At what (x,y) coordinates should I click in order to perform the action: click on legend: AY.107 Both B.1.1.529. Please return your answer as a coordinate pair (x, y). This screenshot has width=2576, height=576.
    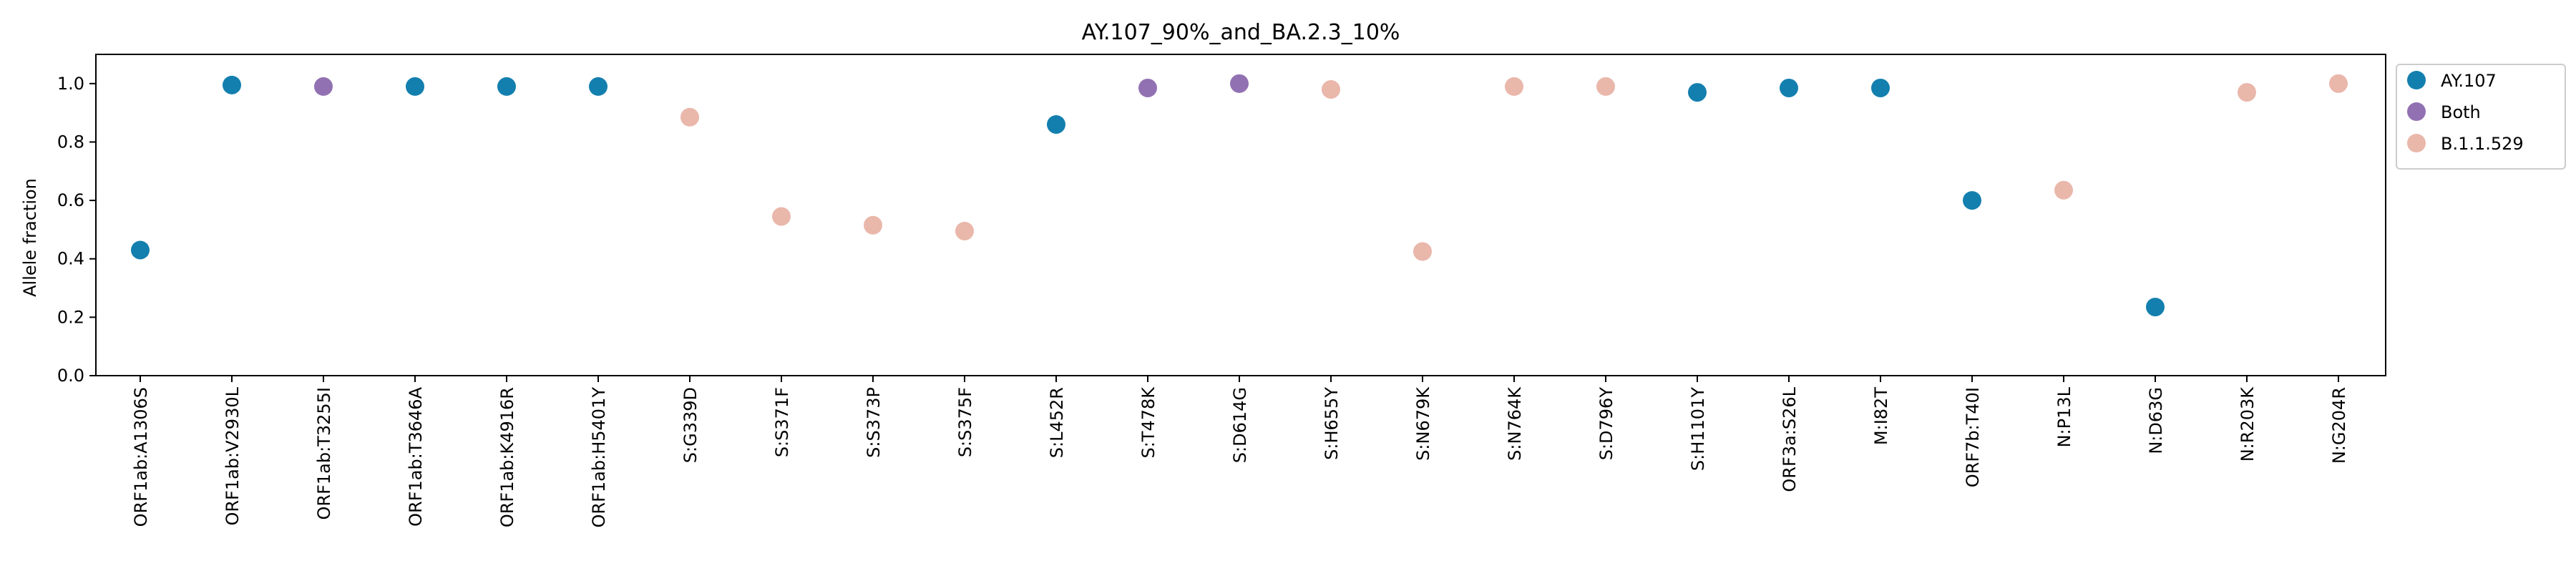
    Looking at the image, I should click on (2481, 117).